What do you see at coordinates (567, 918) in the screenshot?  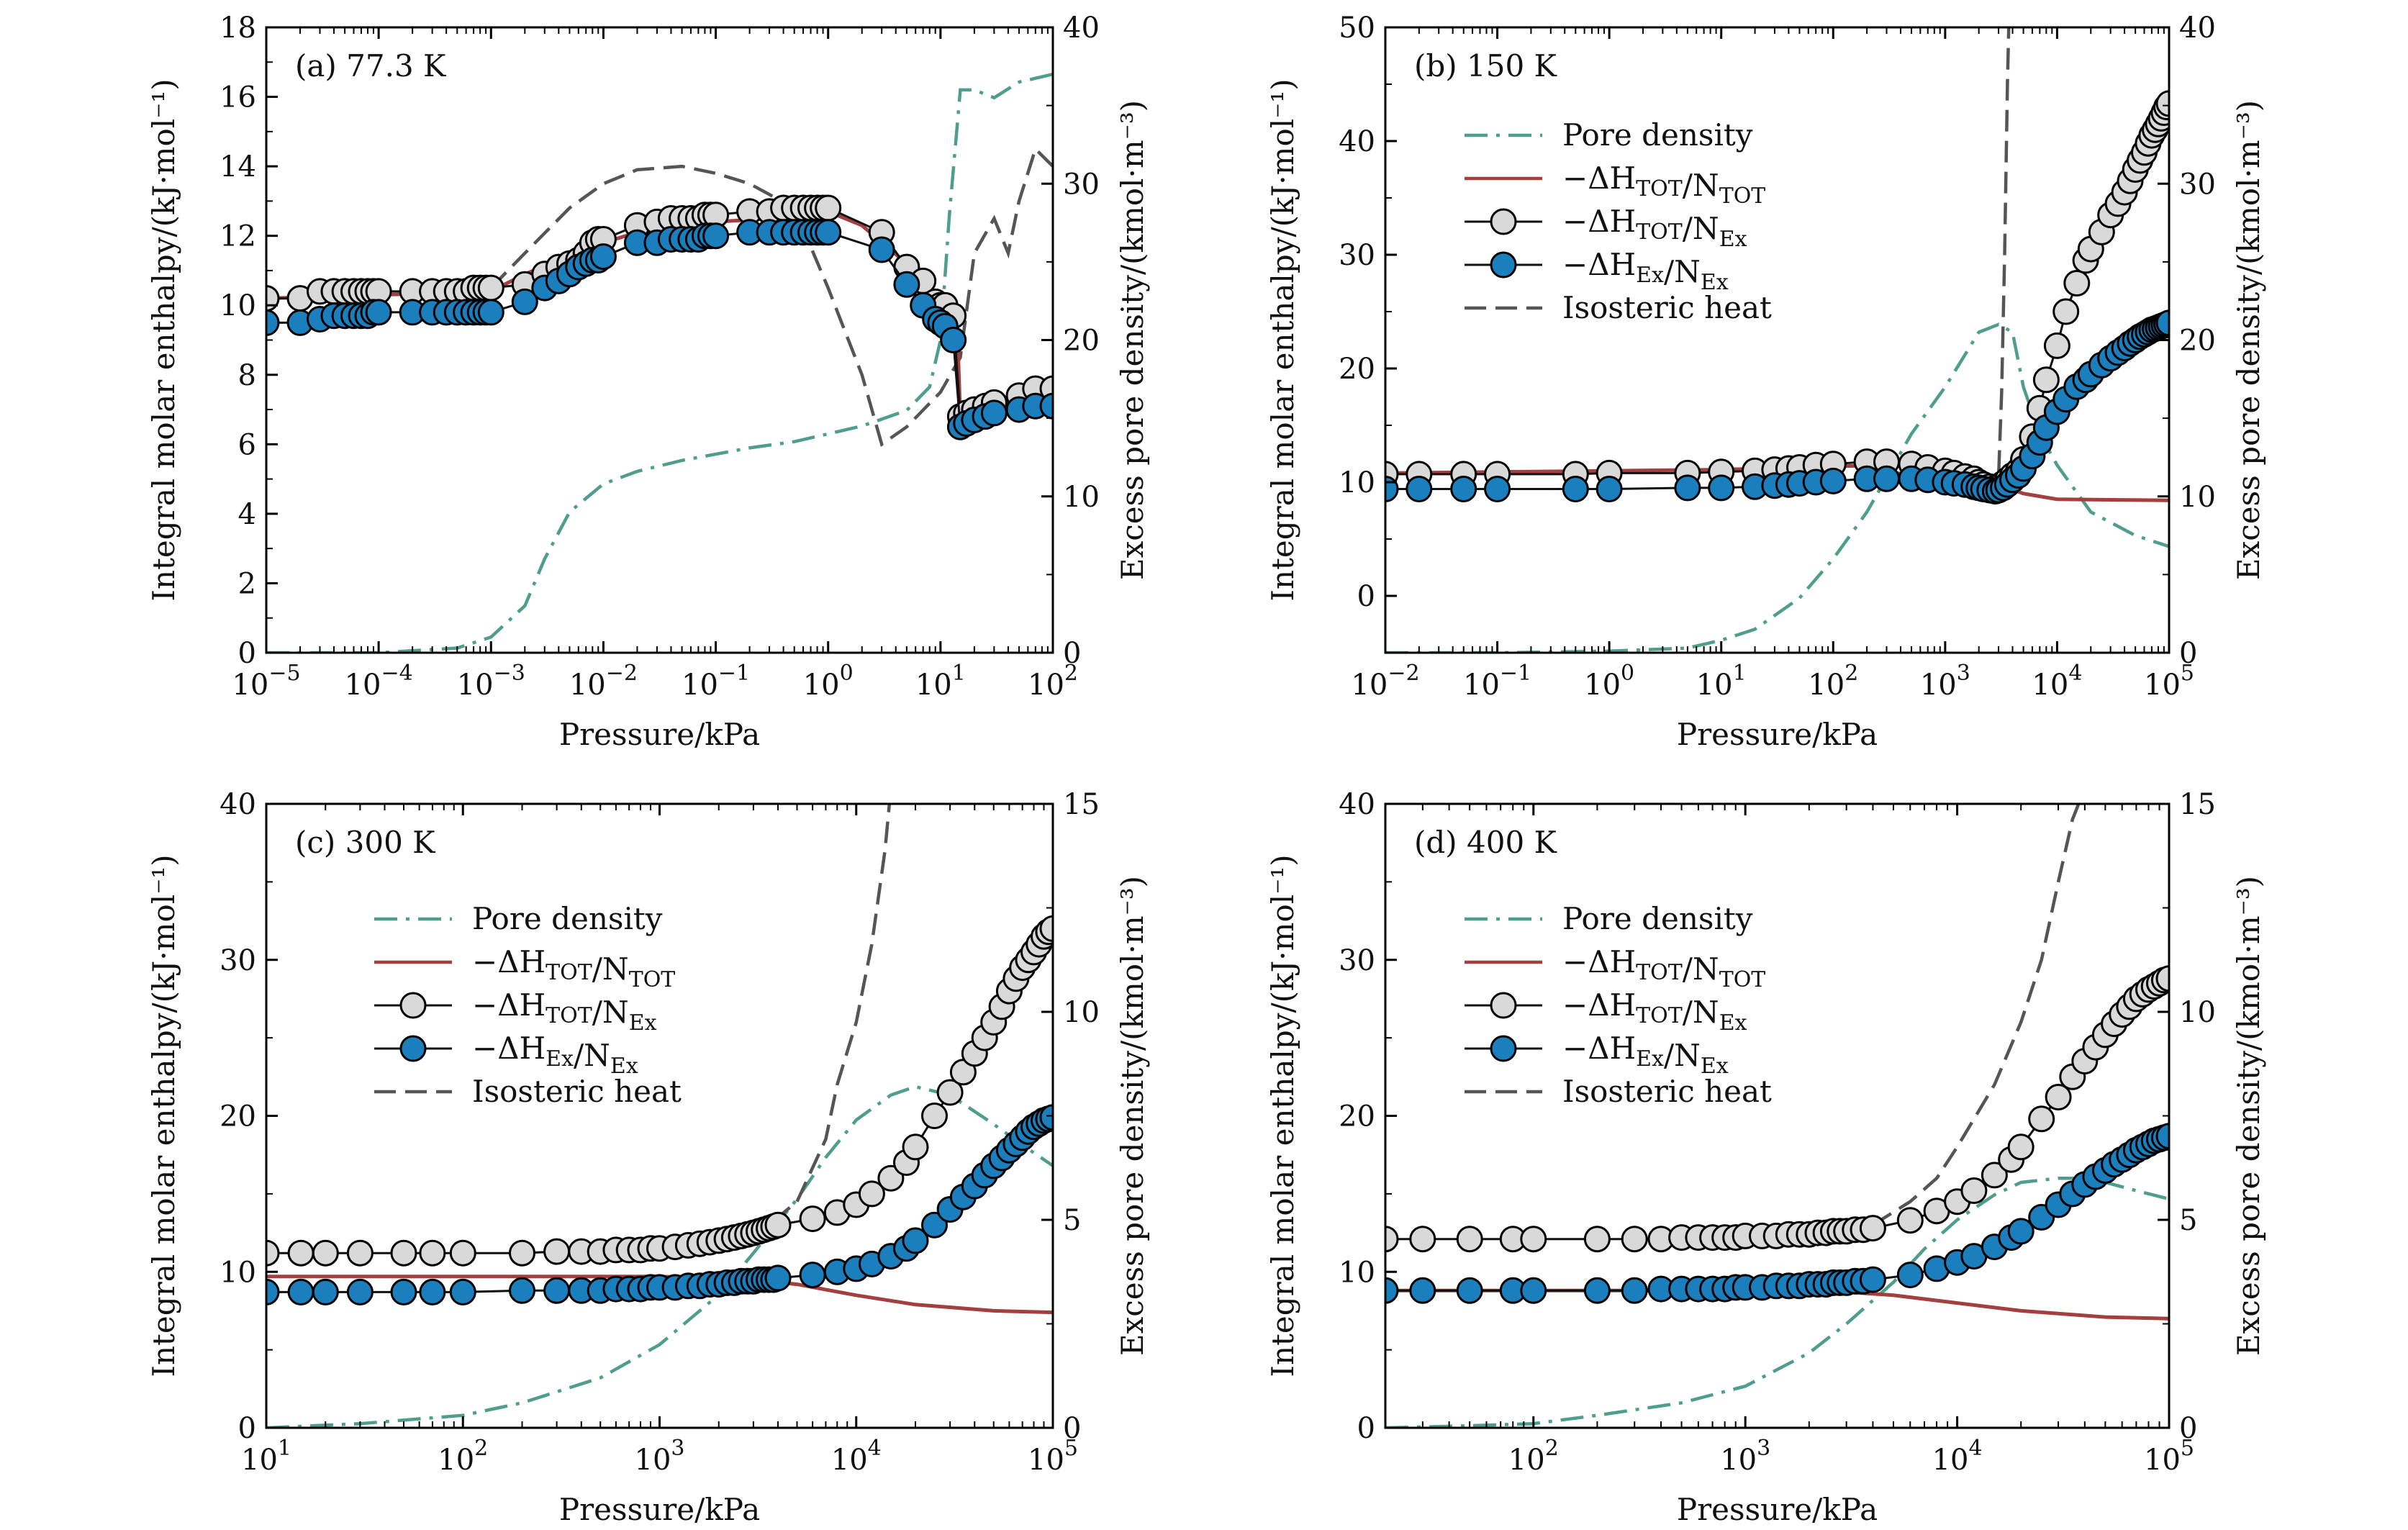 I see `legend-label-pore_density: Pore density` at bounding box center [567, 918].